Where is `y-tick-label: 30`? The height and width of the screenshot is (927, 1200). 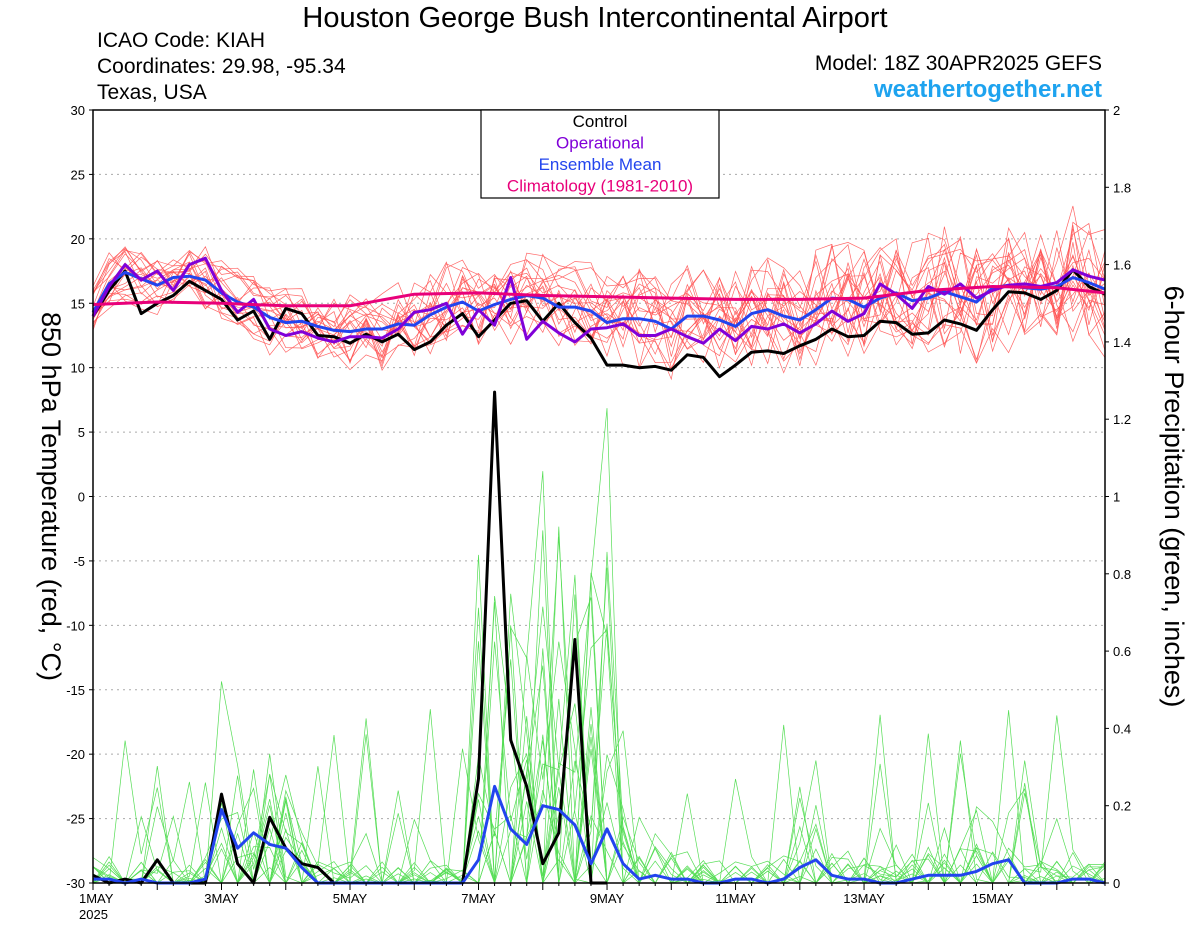
y-tick-label: 30 is located at coordinates (78, 110).